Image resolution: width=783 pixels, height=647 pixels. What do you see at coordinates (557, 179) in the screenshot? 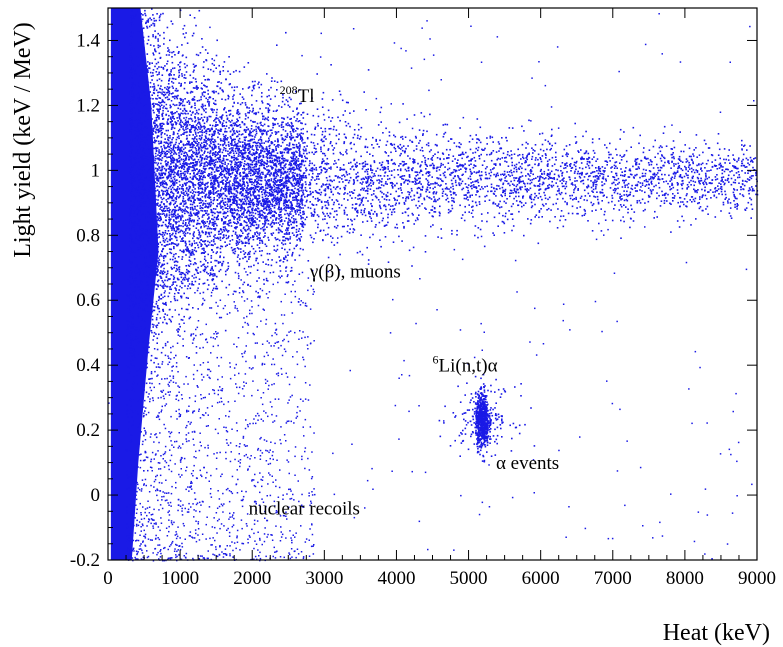
I see `scatter-point-2084` at bounding box center [557, 179].